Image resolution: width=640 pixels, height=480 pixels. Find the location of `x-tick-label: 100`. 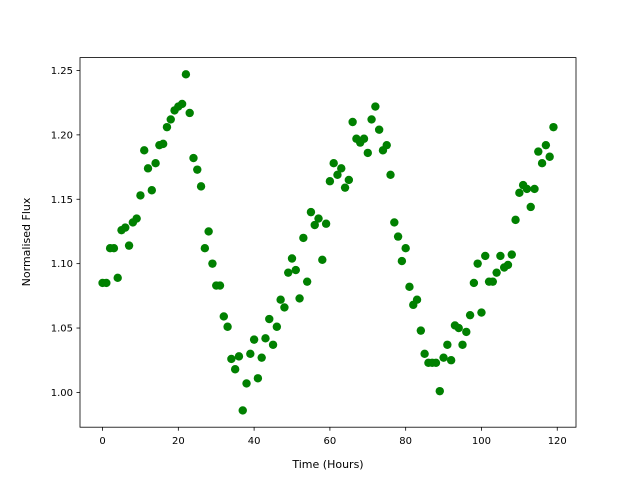

x-tick-label: 100 is located at coordinates (481, 441).